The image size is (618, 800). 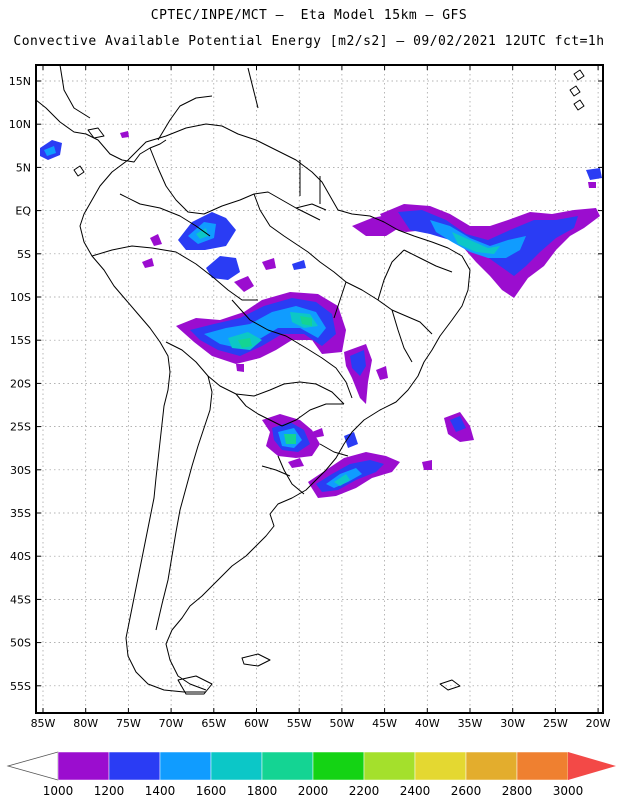 I want to click on colorbar-label: 2200, so click(x=364, y=791).